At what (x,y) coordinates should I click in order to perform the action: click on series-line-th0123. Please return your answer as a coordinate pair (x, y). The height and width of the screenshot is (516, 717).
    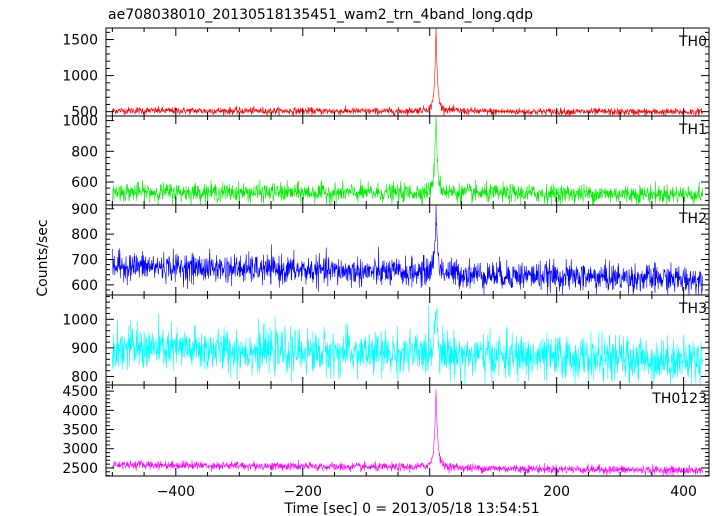
    Looking at the image, I should click on (407, 432).